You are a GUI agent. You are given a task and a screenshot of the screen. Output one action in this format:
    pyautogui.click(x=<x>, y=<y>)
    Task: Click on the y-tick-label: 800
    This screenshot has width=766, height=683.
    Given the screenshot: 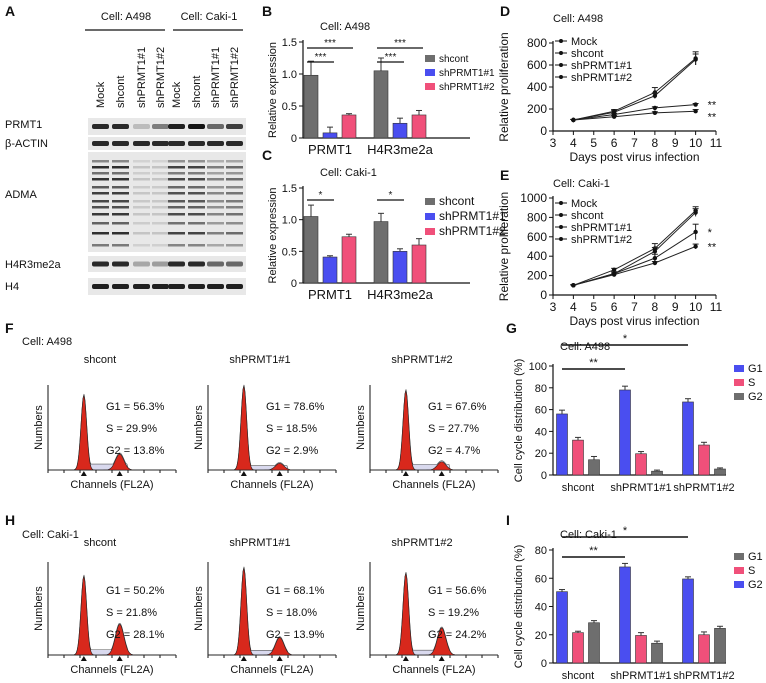 What is the action you would take?
    pyautogui.click(x=537, y=43)
    